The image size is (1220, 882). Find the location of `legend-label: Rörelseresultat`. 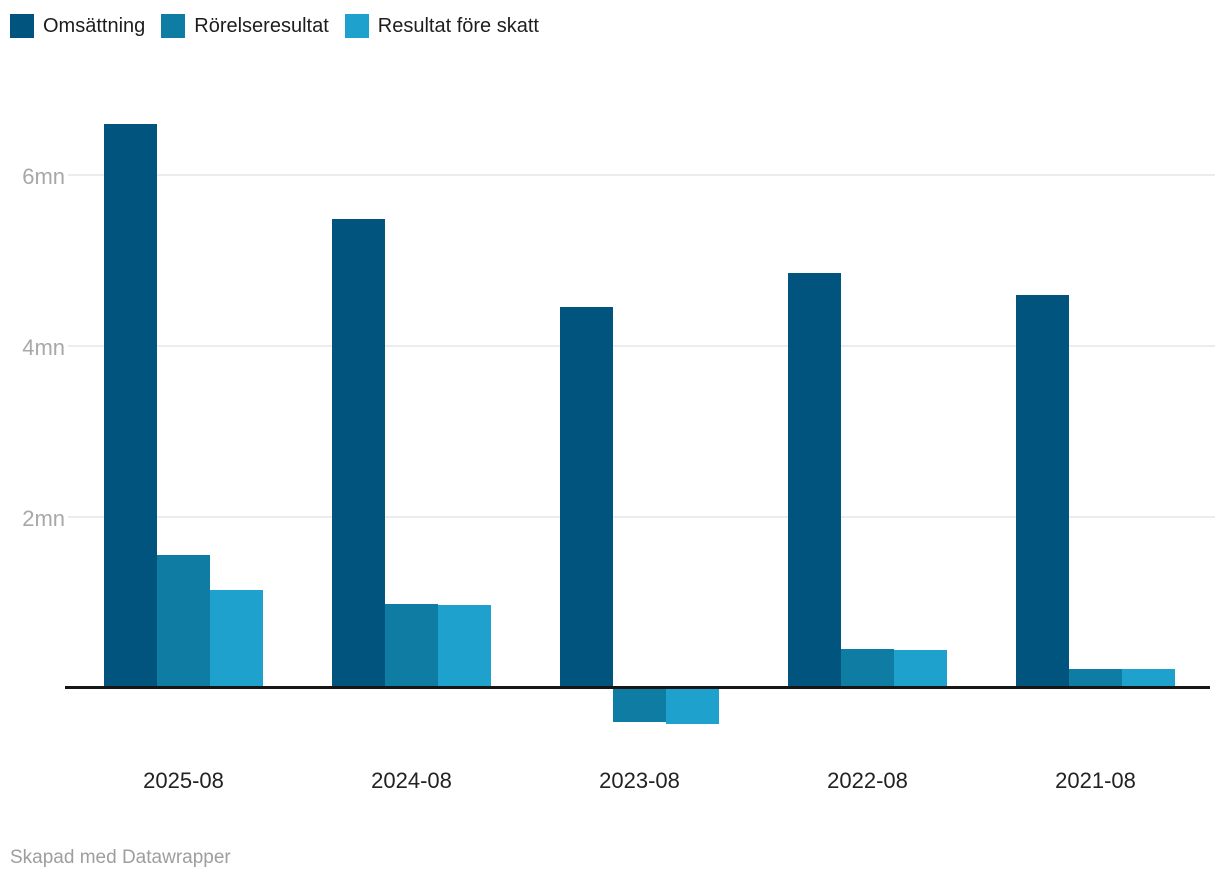

legend-label: Rörelseresultat is located at coordinates (261, 26).